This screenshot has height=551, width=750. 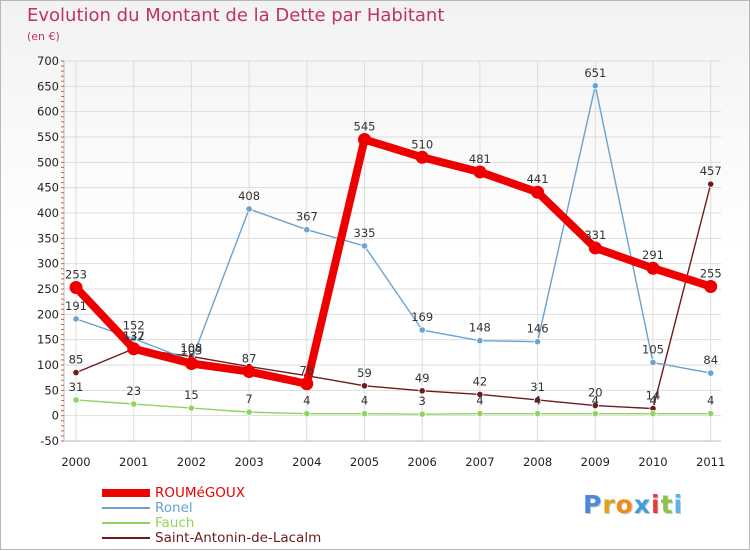 What do you see at coordinates (49, 441) in the screenshot?
I see `y-tick-label: -50` at bounding box center [49, 441].